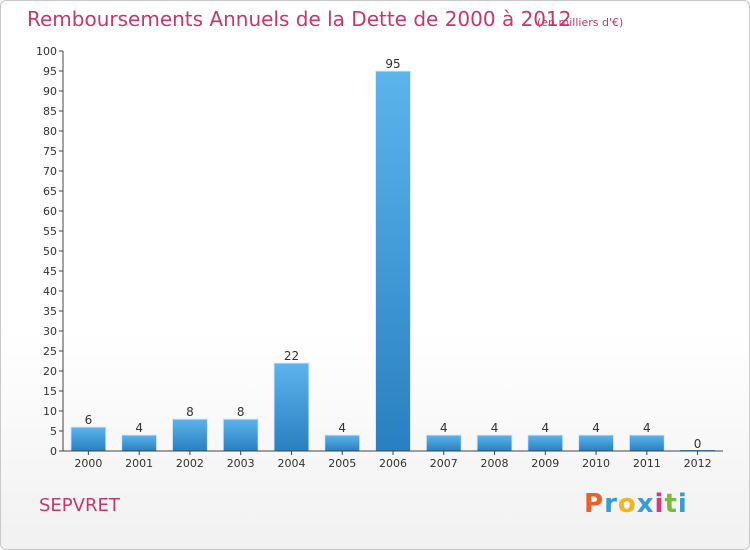 The width and height of the screenshot is (750, 550). Describe the element at coordinates (647, 463) in the screenshot. I see `x-tick-label: 2011` at that location.